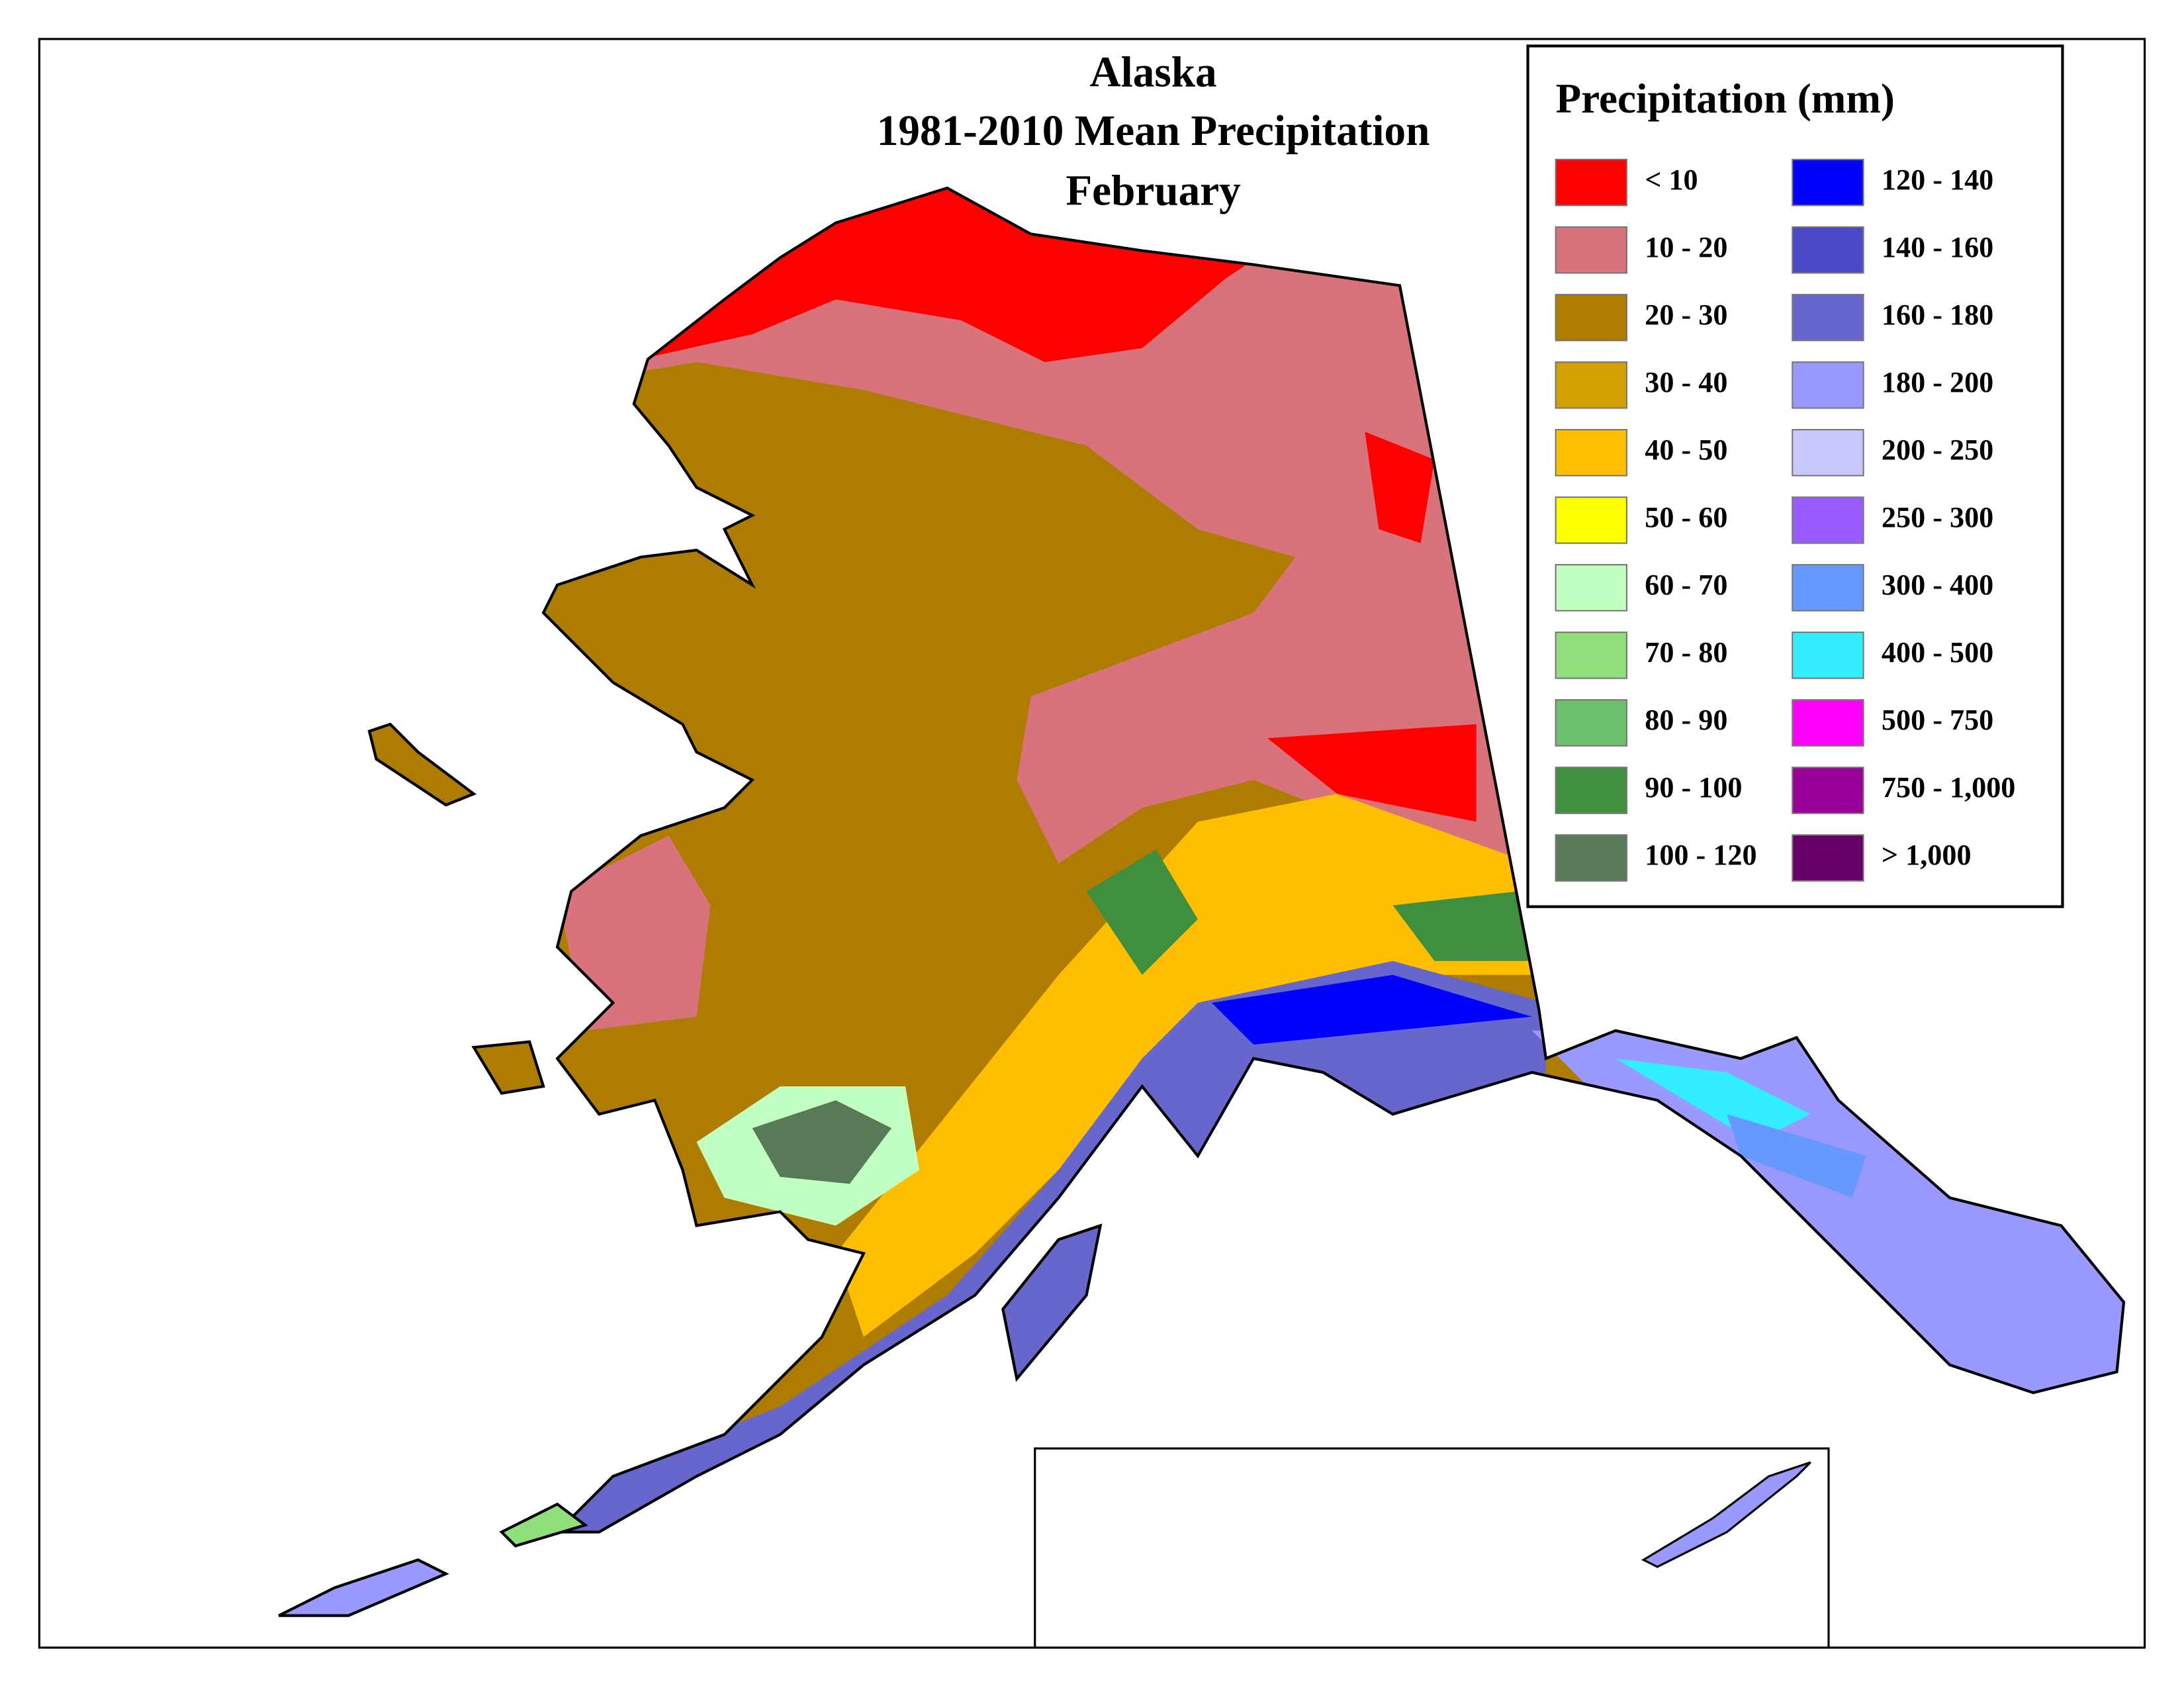  Describe the element at coordinates (1937, 180) in the screenshot. I see `legend-label: 120 - 140` at that location.